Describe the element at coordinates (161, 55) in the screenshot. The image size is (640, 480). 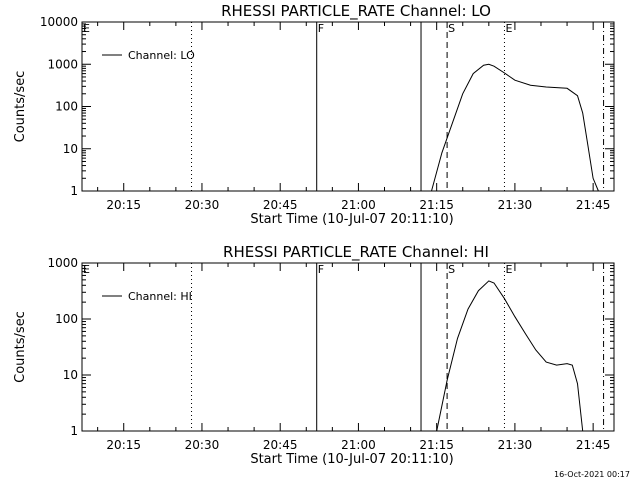
I see `legend-label: Channel: LO` at that location.